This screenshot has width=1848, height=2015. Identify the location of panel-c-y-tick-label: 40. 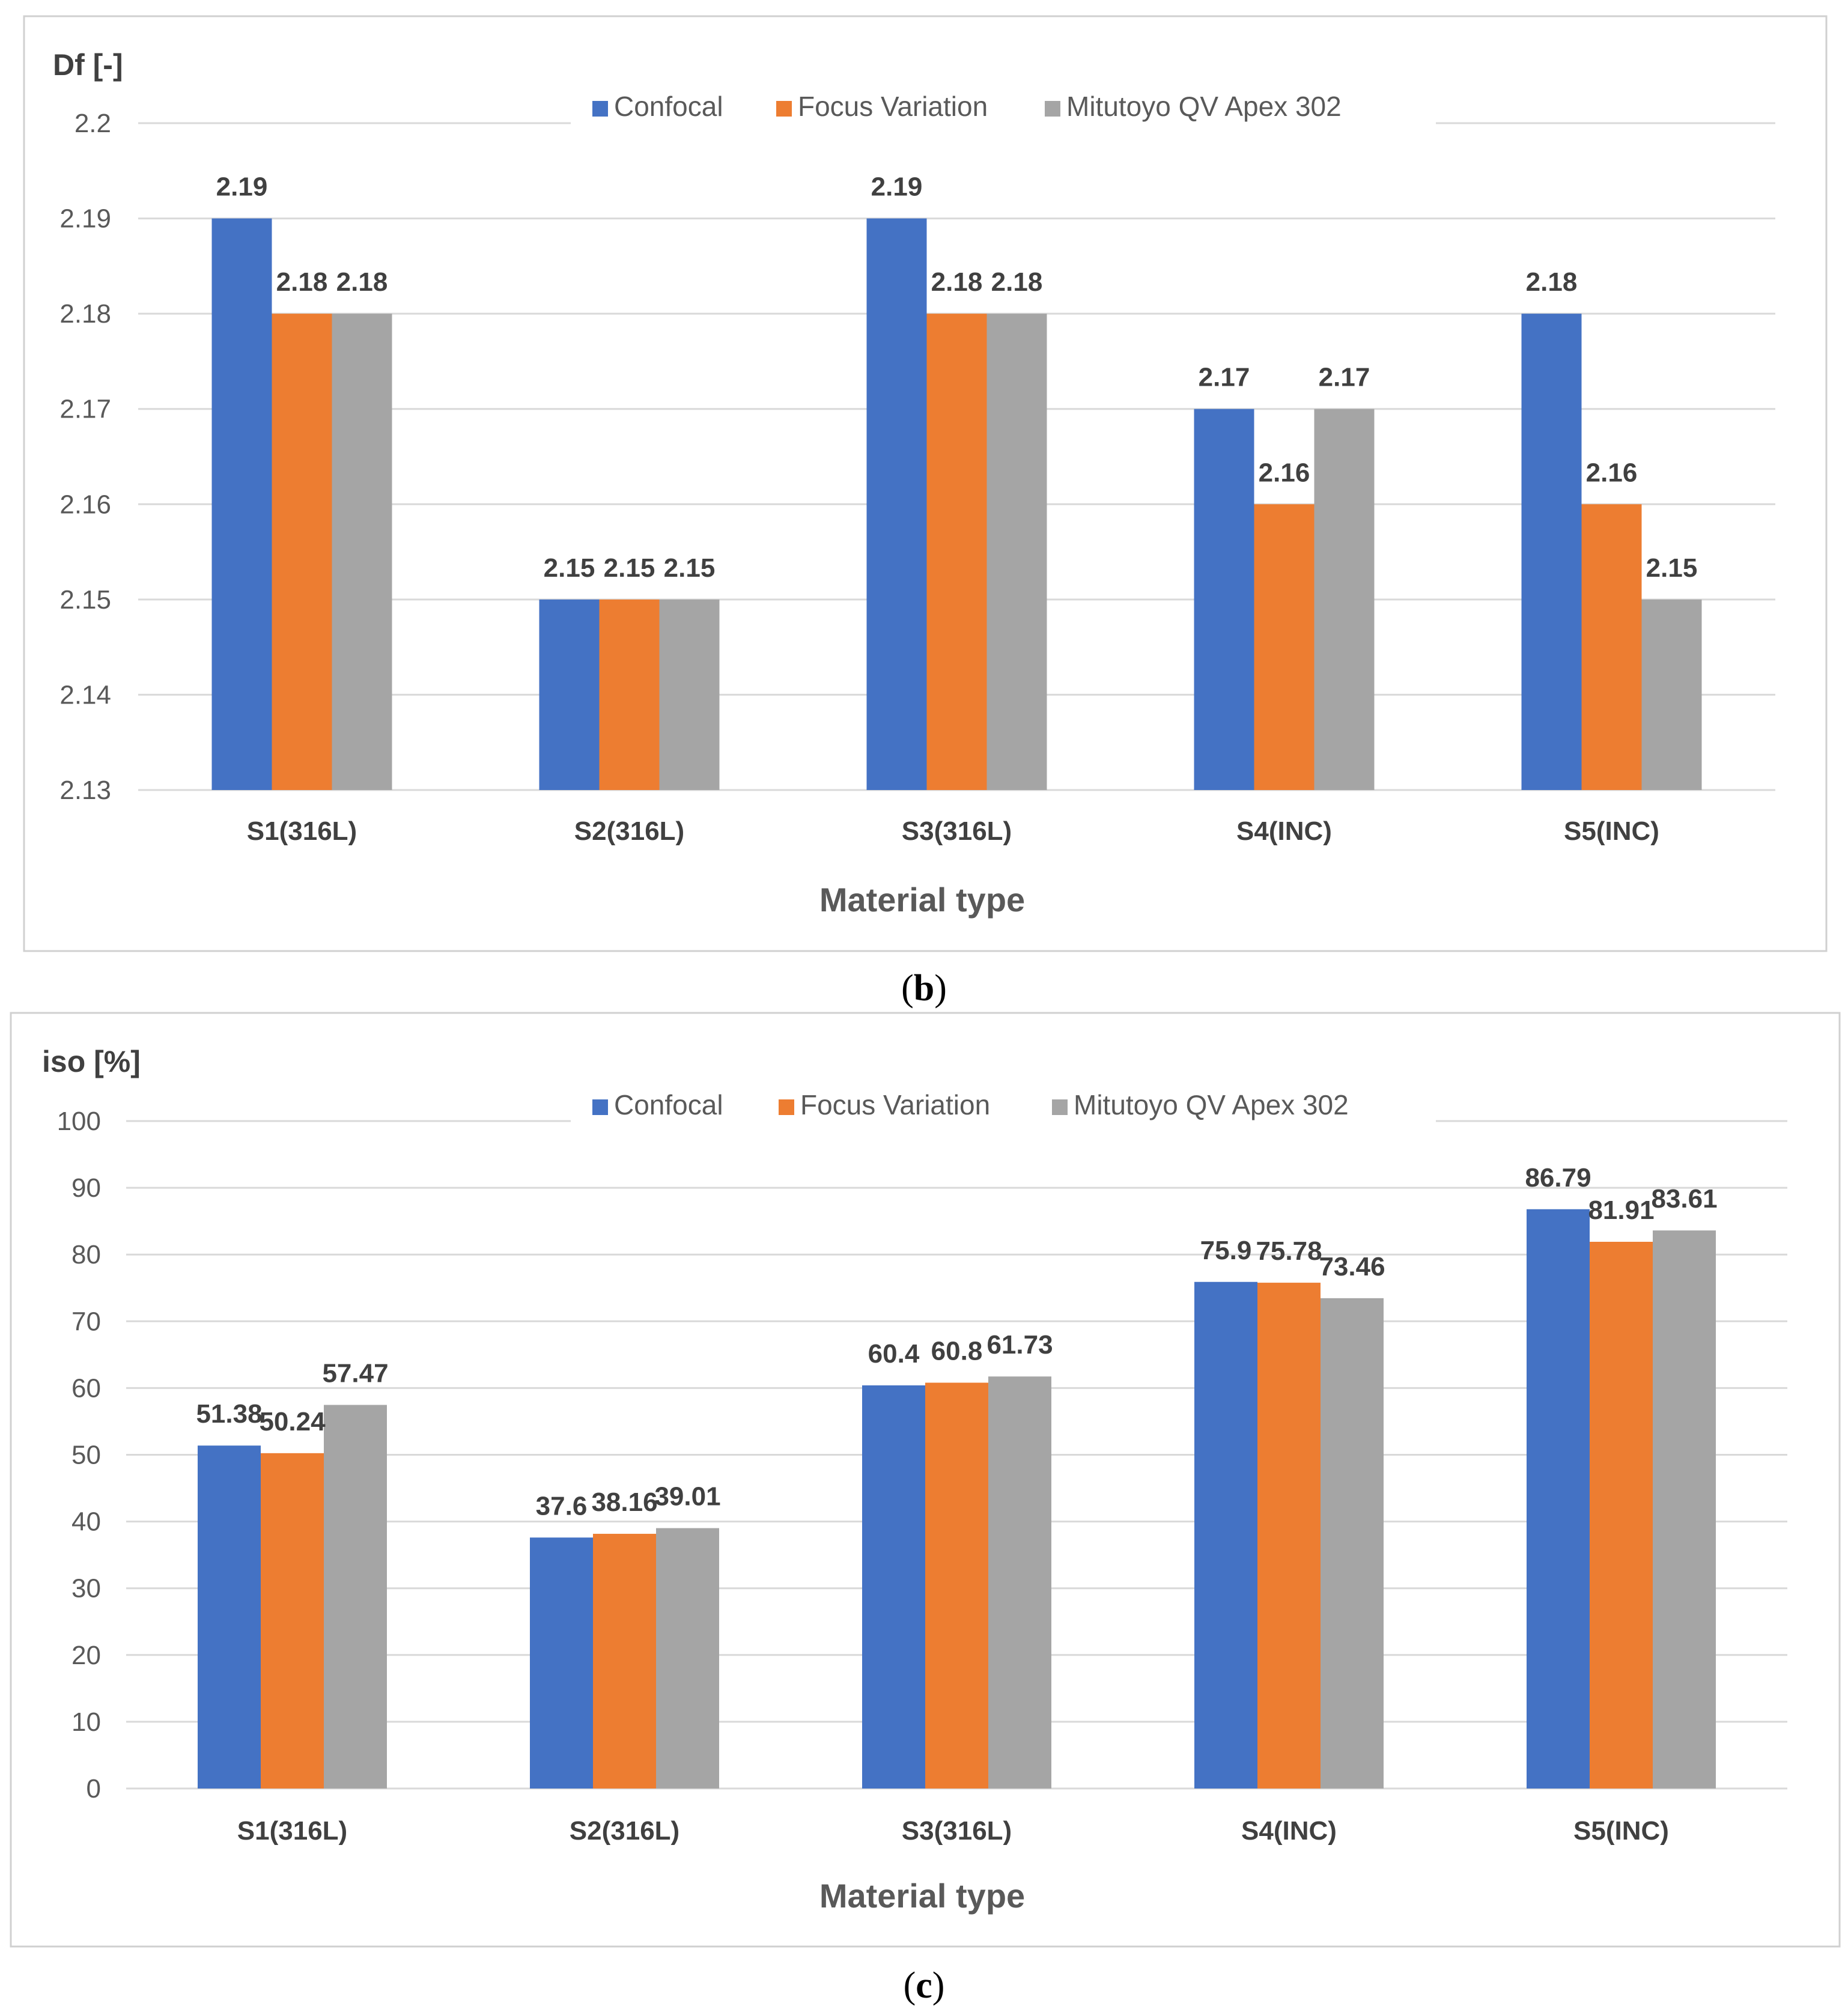
(86, 1522).